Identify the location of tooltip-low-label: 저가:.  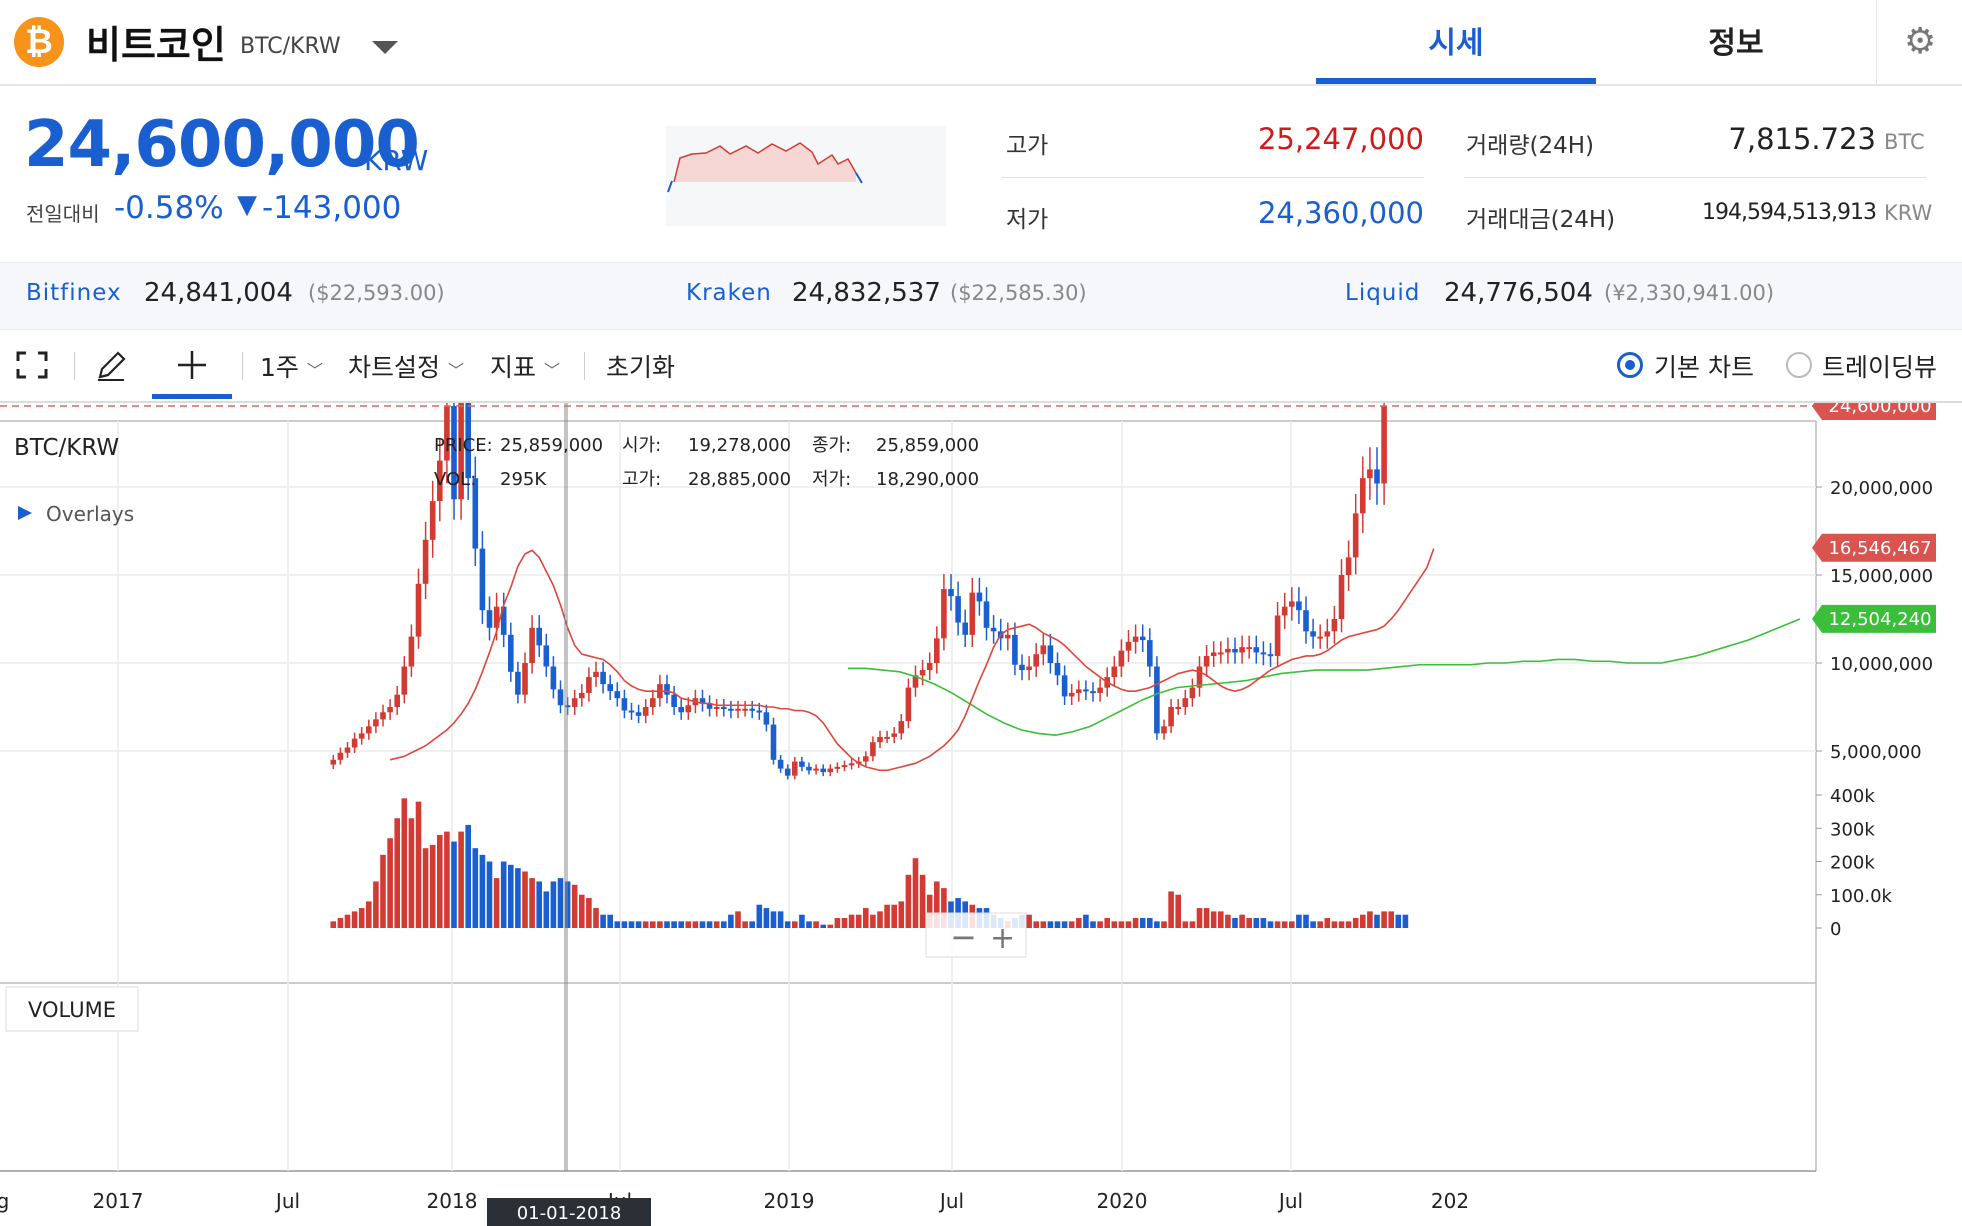
(831, 479).